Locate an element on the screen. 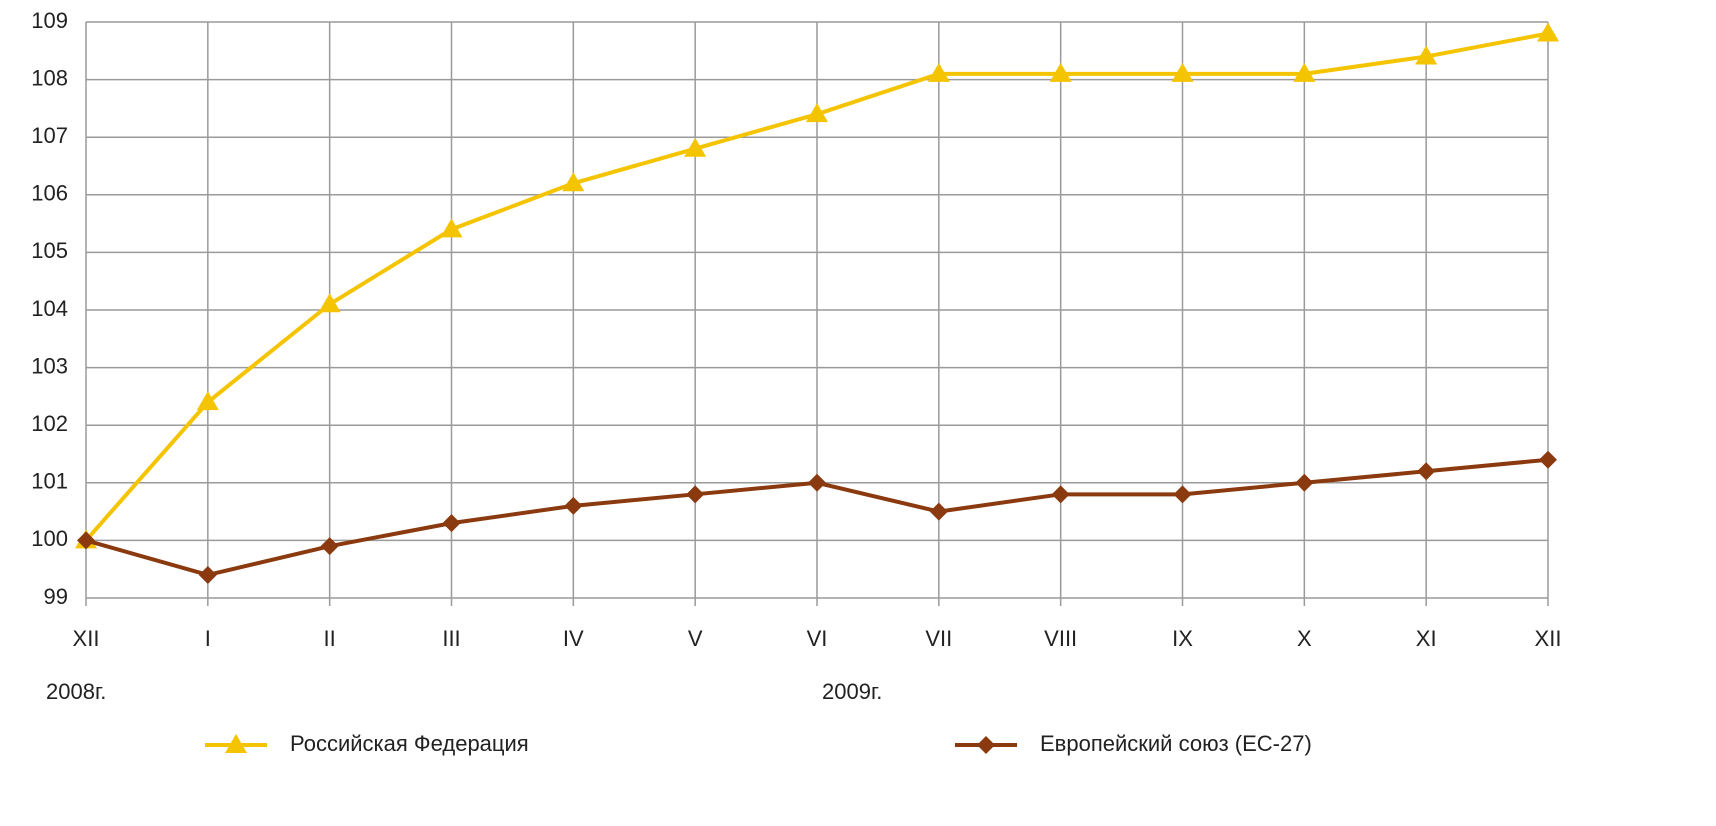  y-tick-label: 101 is located at coordinates (49, 481).